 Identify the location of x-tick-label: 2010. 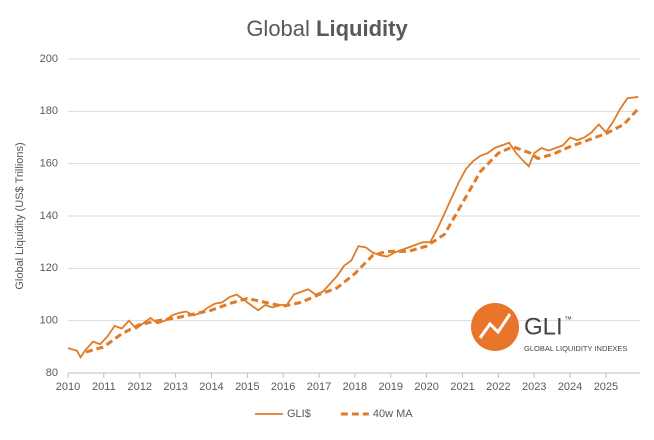
(68, 387).